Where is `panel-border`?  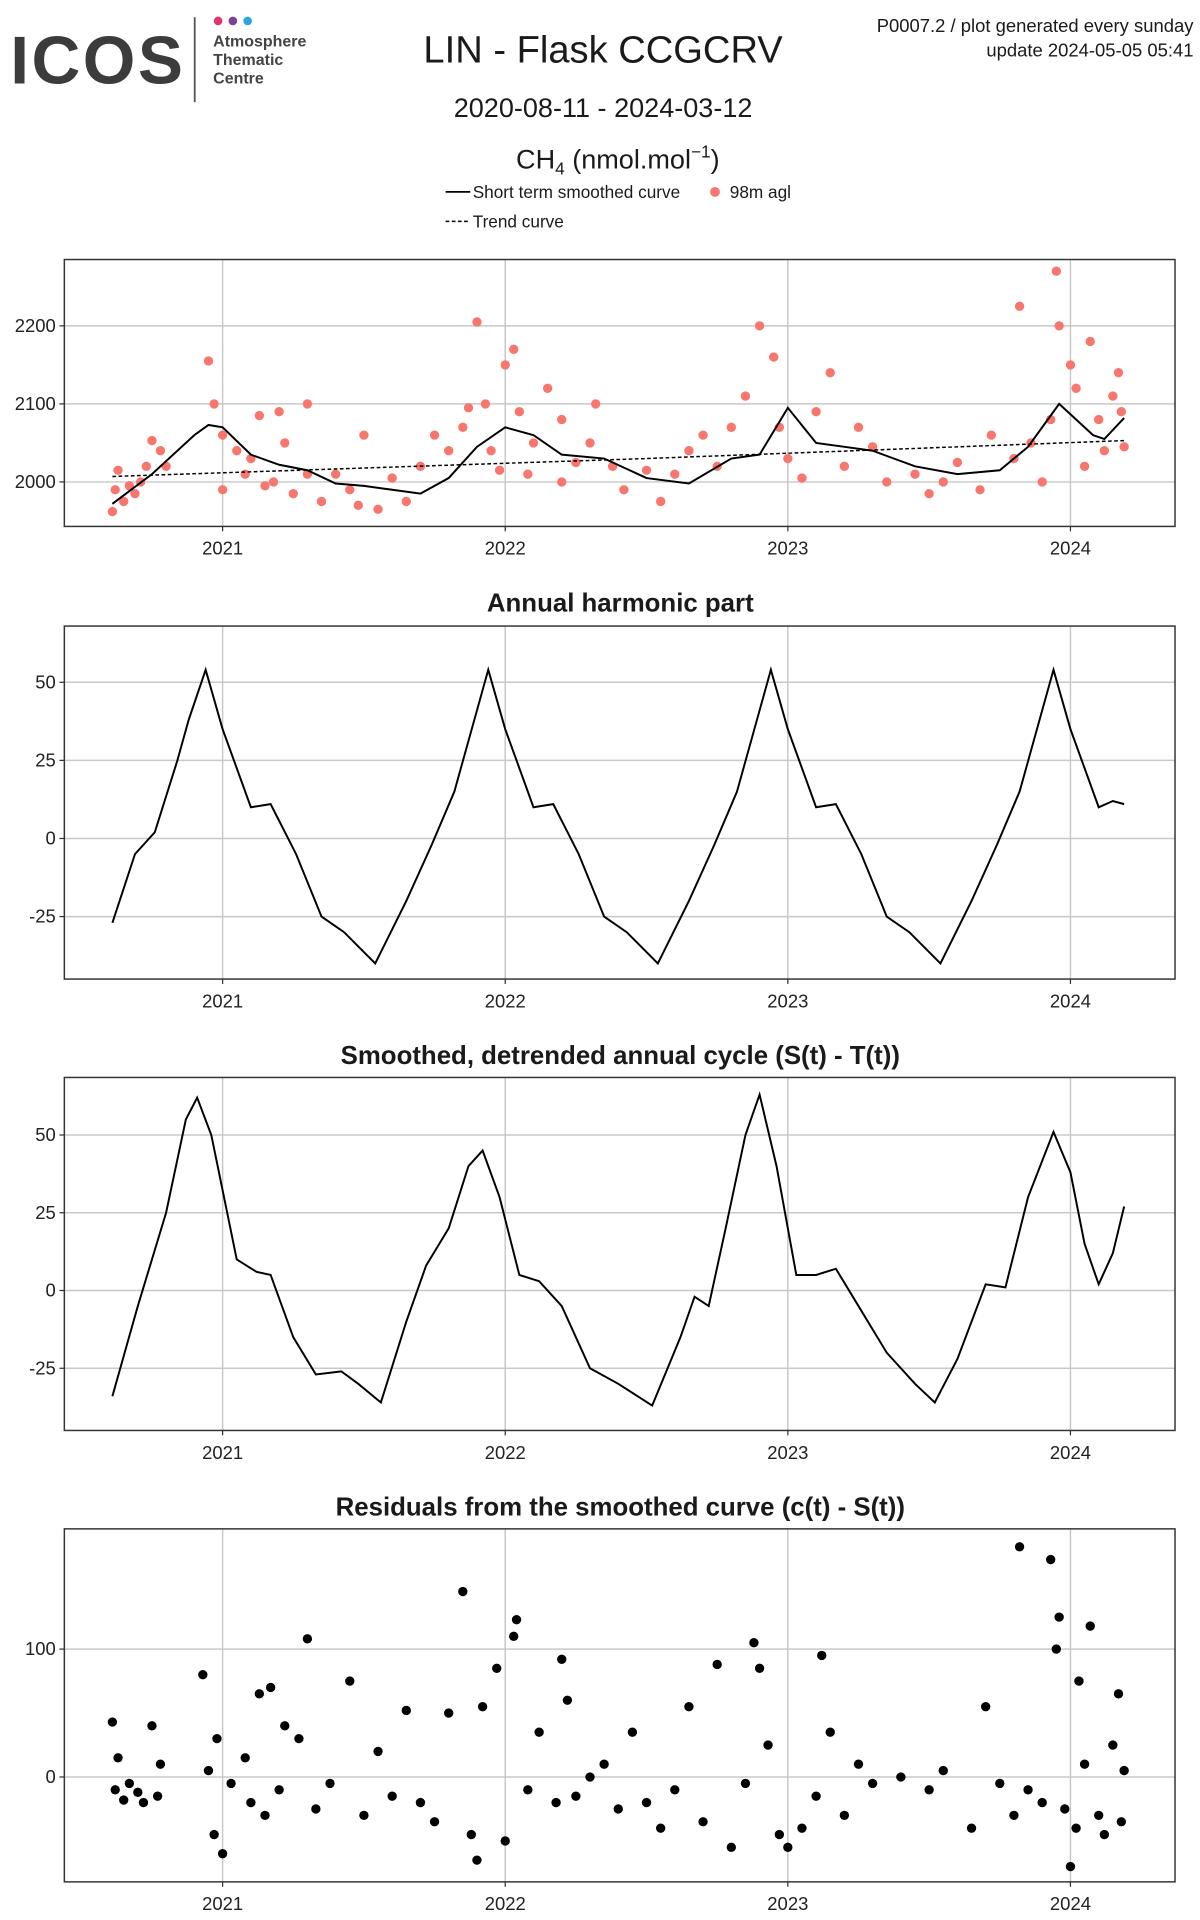
panel-border is located at coordinates (619, 393).